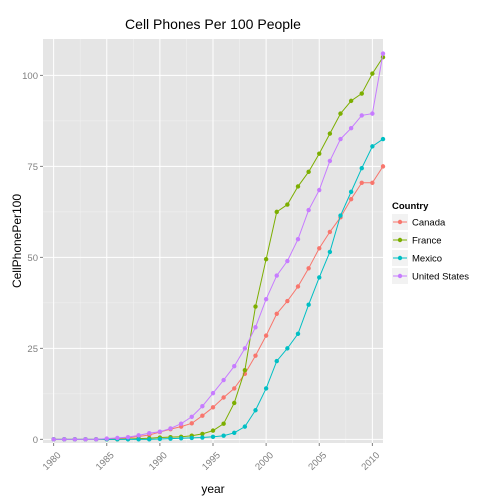  I want to click on legend-label: Mexico, so click(427, 259).